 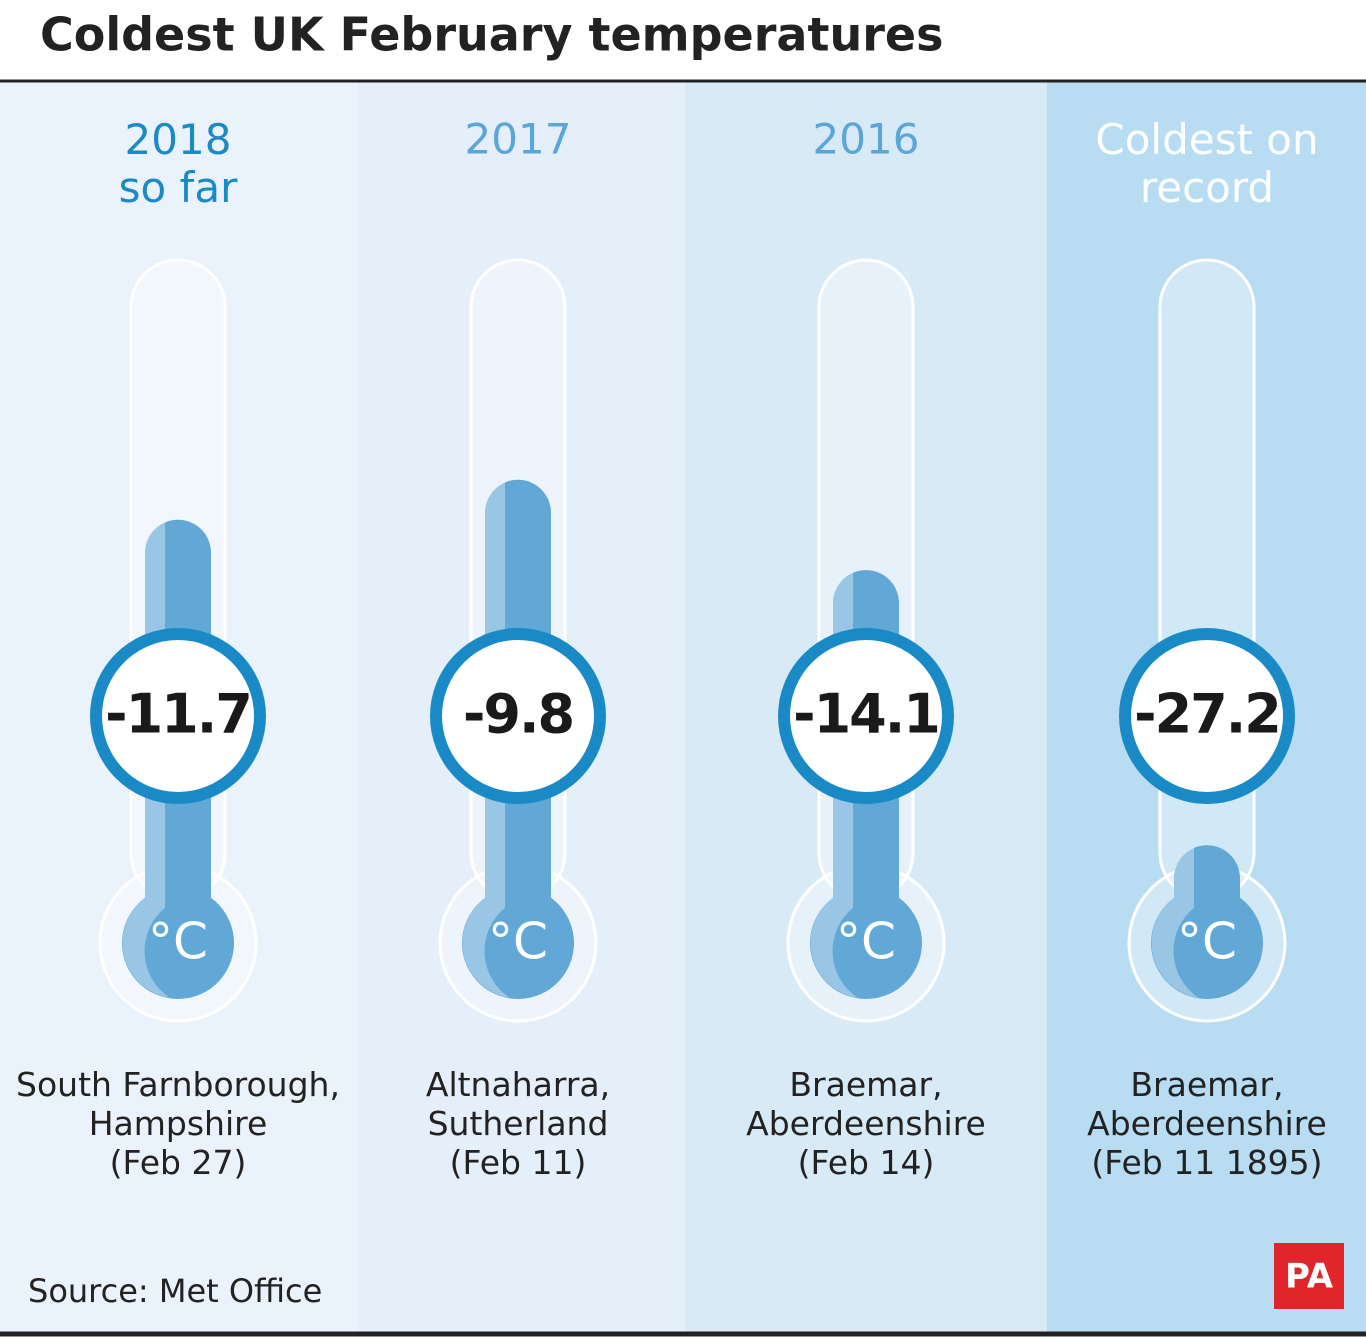 What do you see at coordinates (178, 163) in the screenshot?
I see `column-heading: 2018 so far` at bounding box center [178, 163].